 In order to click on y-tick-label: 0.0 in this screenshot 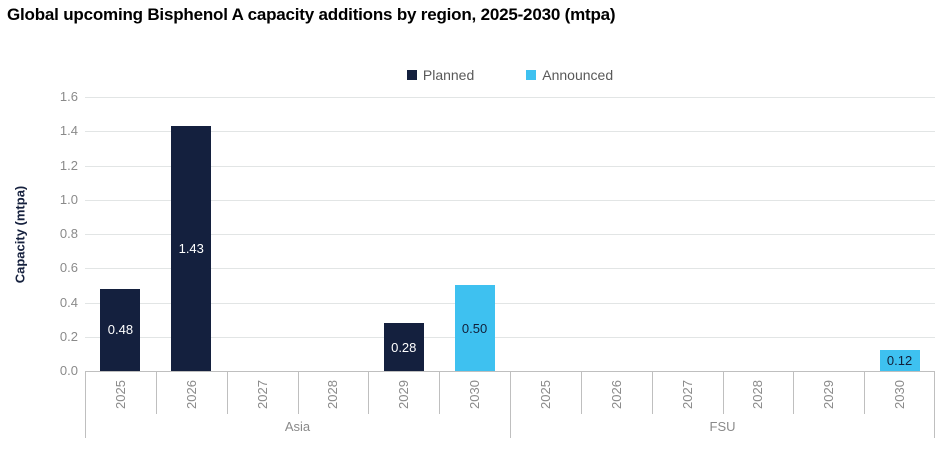, I will do `click(68, 370)`.